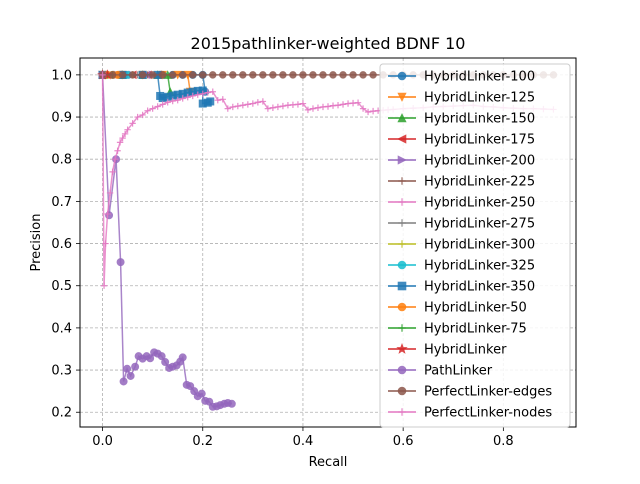 This screenshot has height=484, width=640. Describe the element at coordinates (61, 75) in the screenshot. I see `y-tick-label: 1.0` at that location.